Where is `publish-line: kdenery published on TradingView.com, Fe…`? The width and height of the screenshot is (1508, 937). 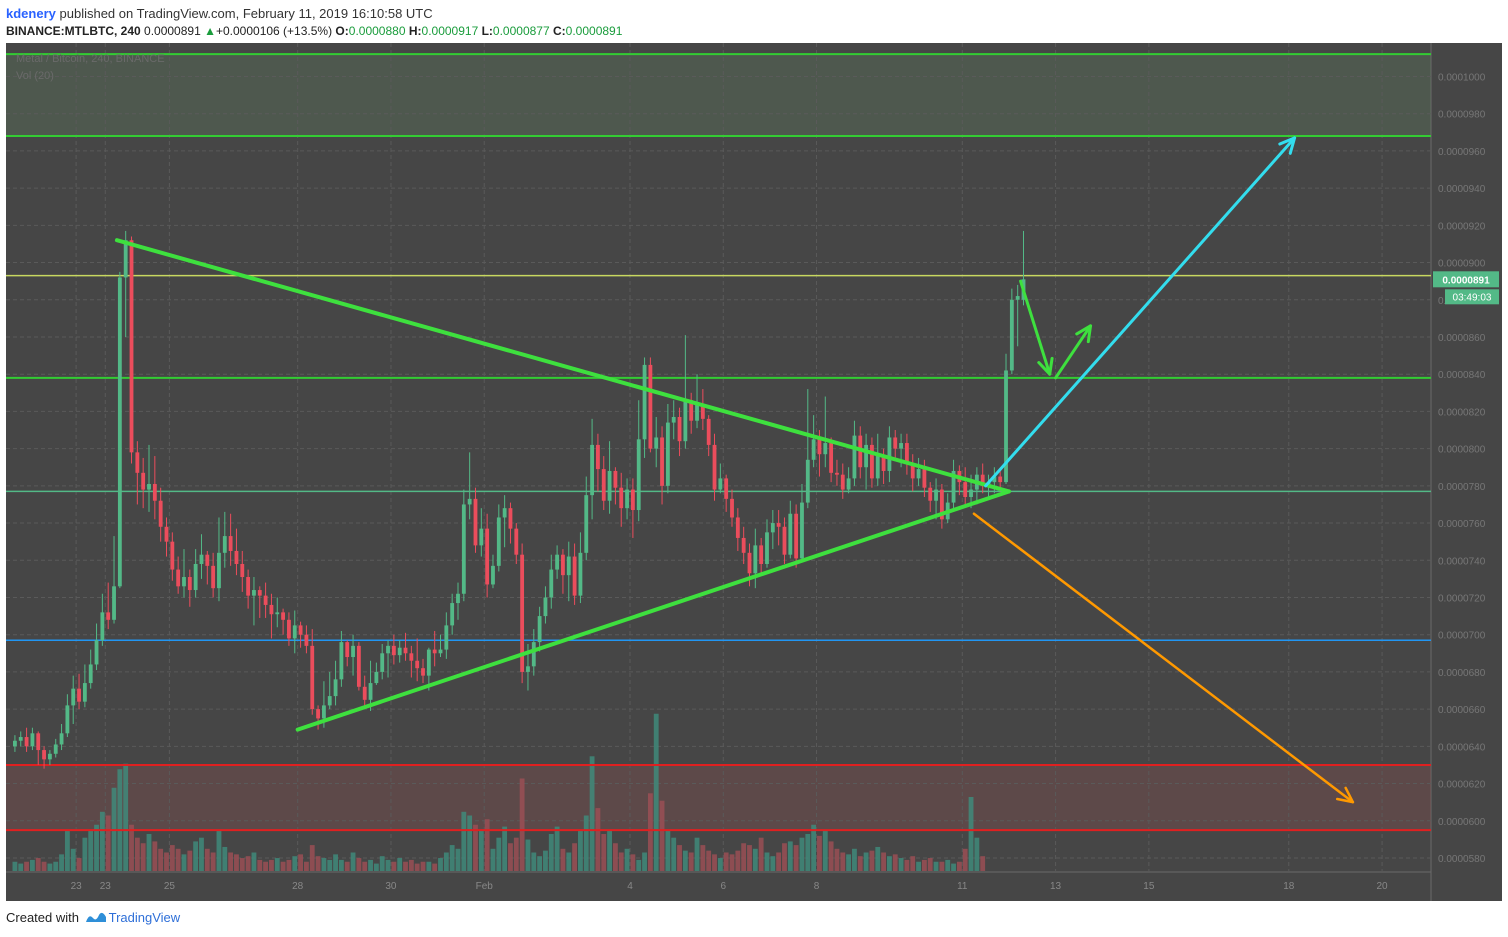
publish-line: kdenery published on TradingView.com, Fe… is located at coordinates (219, 13).